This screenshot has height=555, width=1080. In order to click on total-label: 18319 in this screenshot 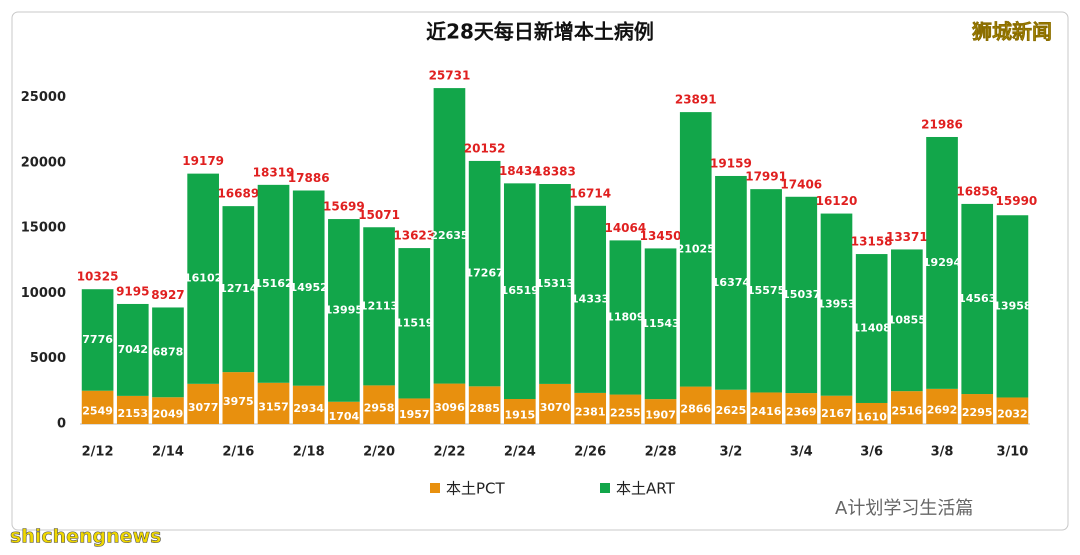, I will do `click(274, 172)`.